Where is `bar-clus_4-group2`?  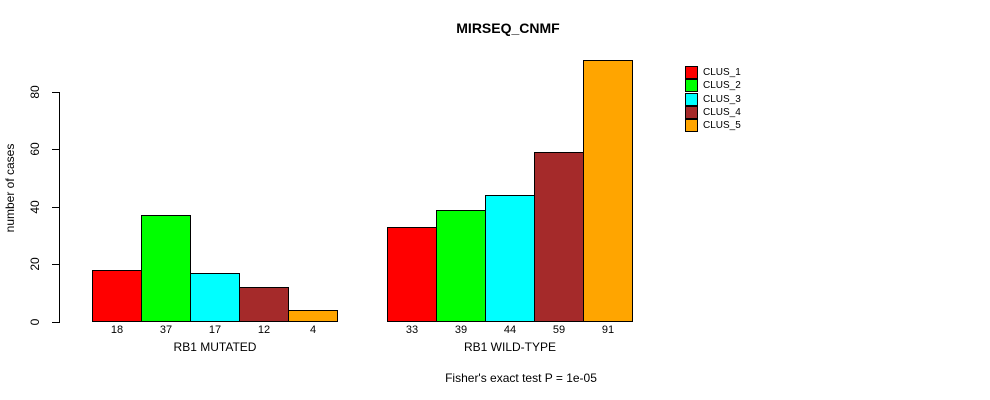
bar-clus_4-group2 is located at coordinates (559, 237).